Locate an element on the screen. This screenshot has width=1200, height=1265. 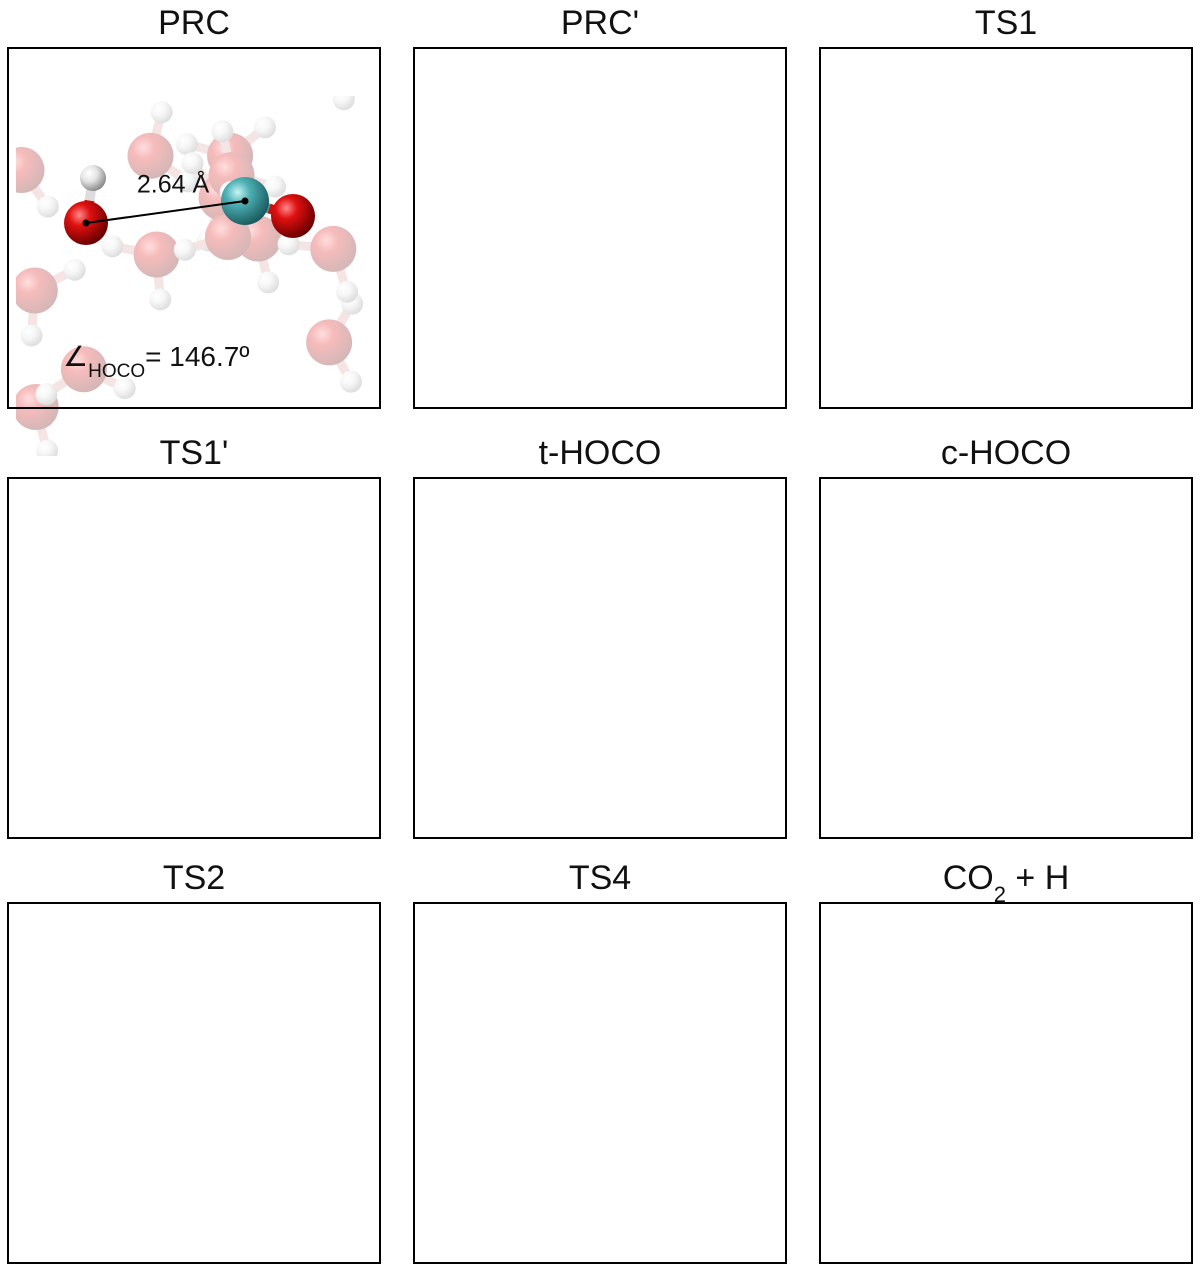
panel-frame is located at coordinates (194, 658).